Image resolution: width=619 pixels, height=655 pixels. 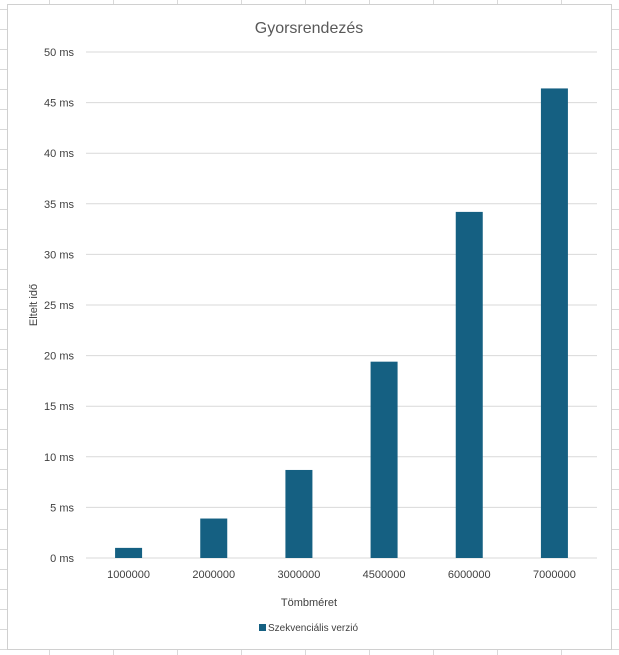 I want to click on legend-swatch, so click(x=262, y=627).